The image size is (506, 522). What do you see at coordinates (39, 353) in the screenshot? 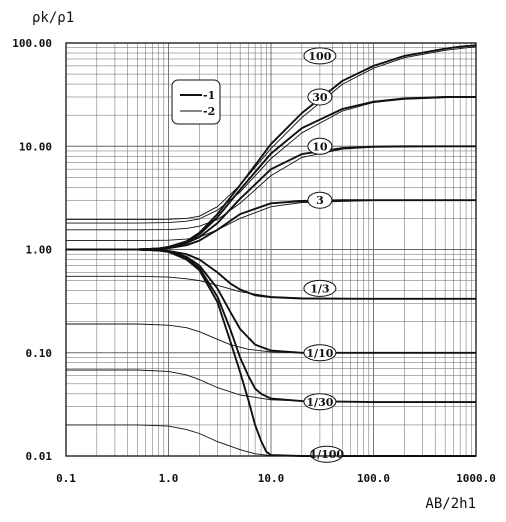
I see `y-tick-label: 0.10` at bounding box center [39, 353].